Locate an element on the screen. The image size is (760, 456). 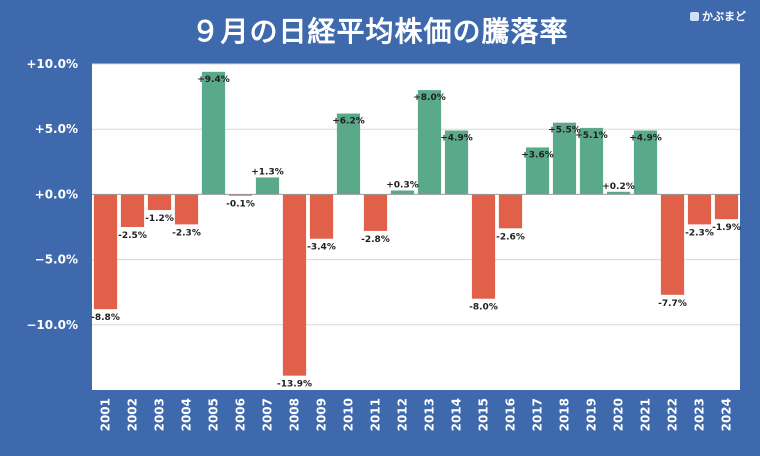
x-tick-label: 2024 is located at coordinates (727, 414).